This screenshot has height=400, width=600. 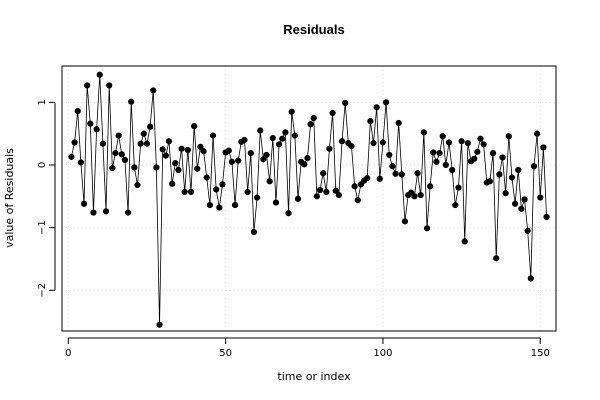 What do you see at coordinates (313, 29) in the screenshot?
I see `chart-title: Residuals` at bounding box center [313, 29].